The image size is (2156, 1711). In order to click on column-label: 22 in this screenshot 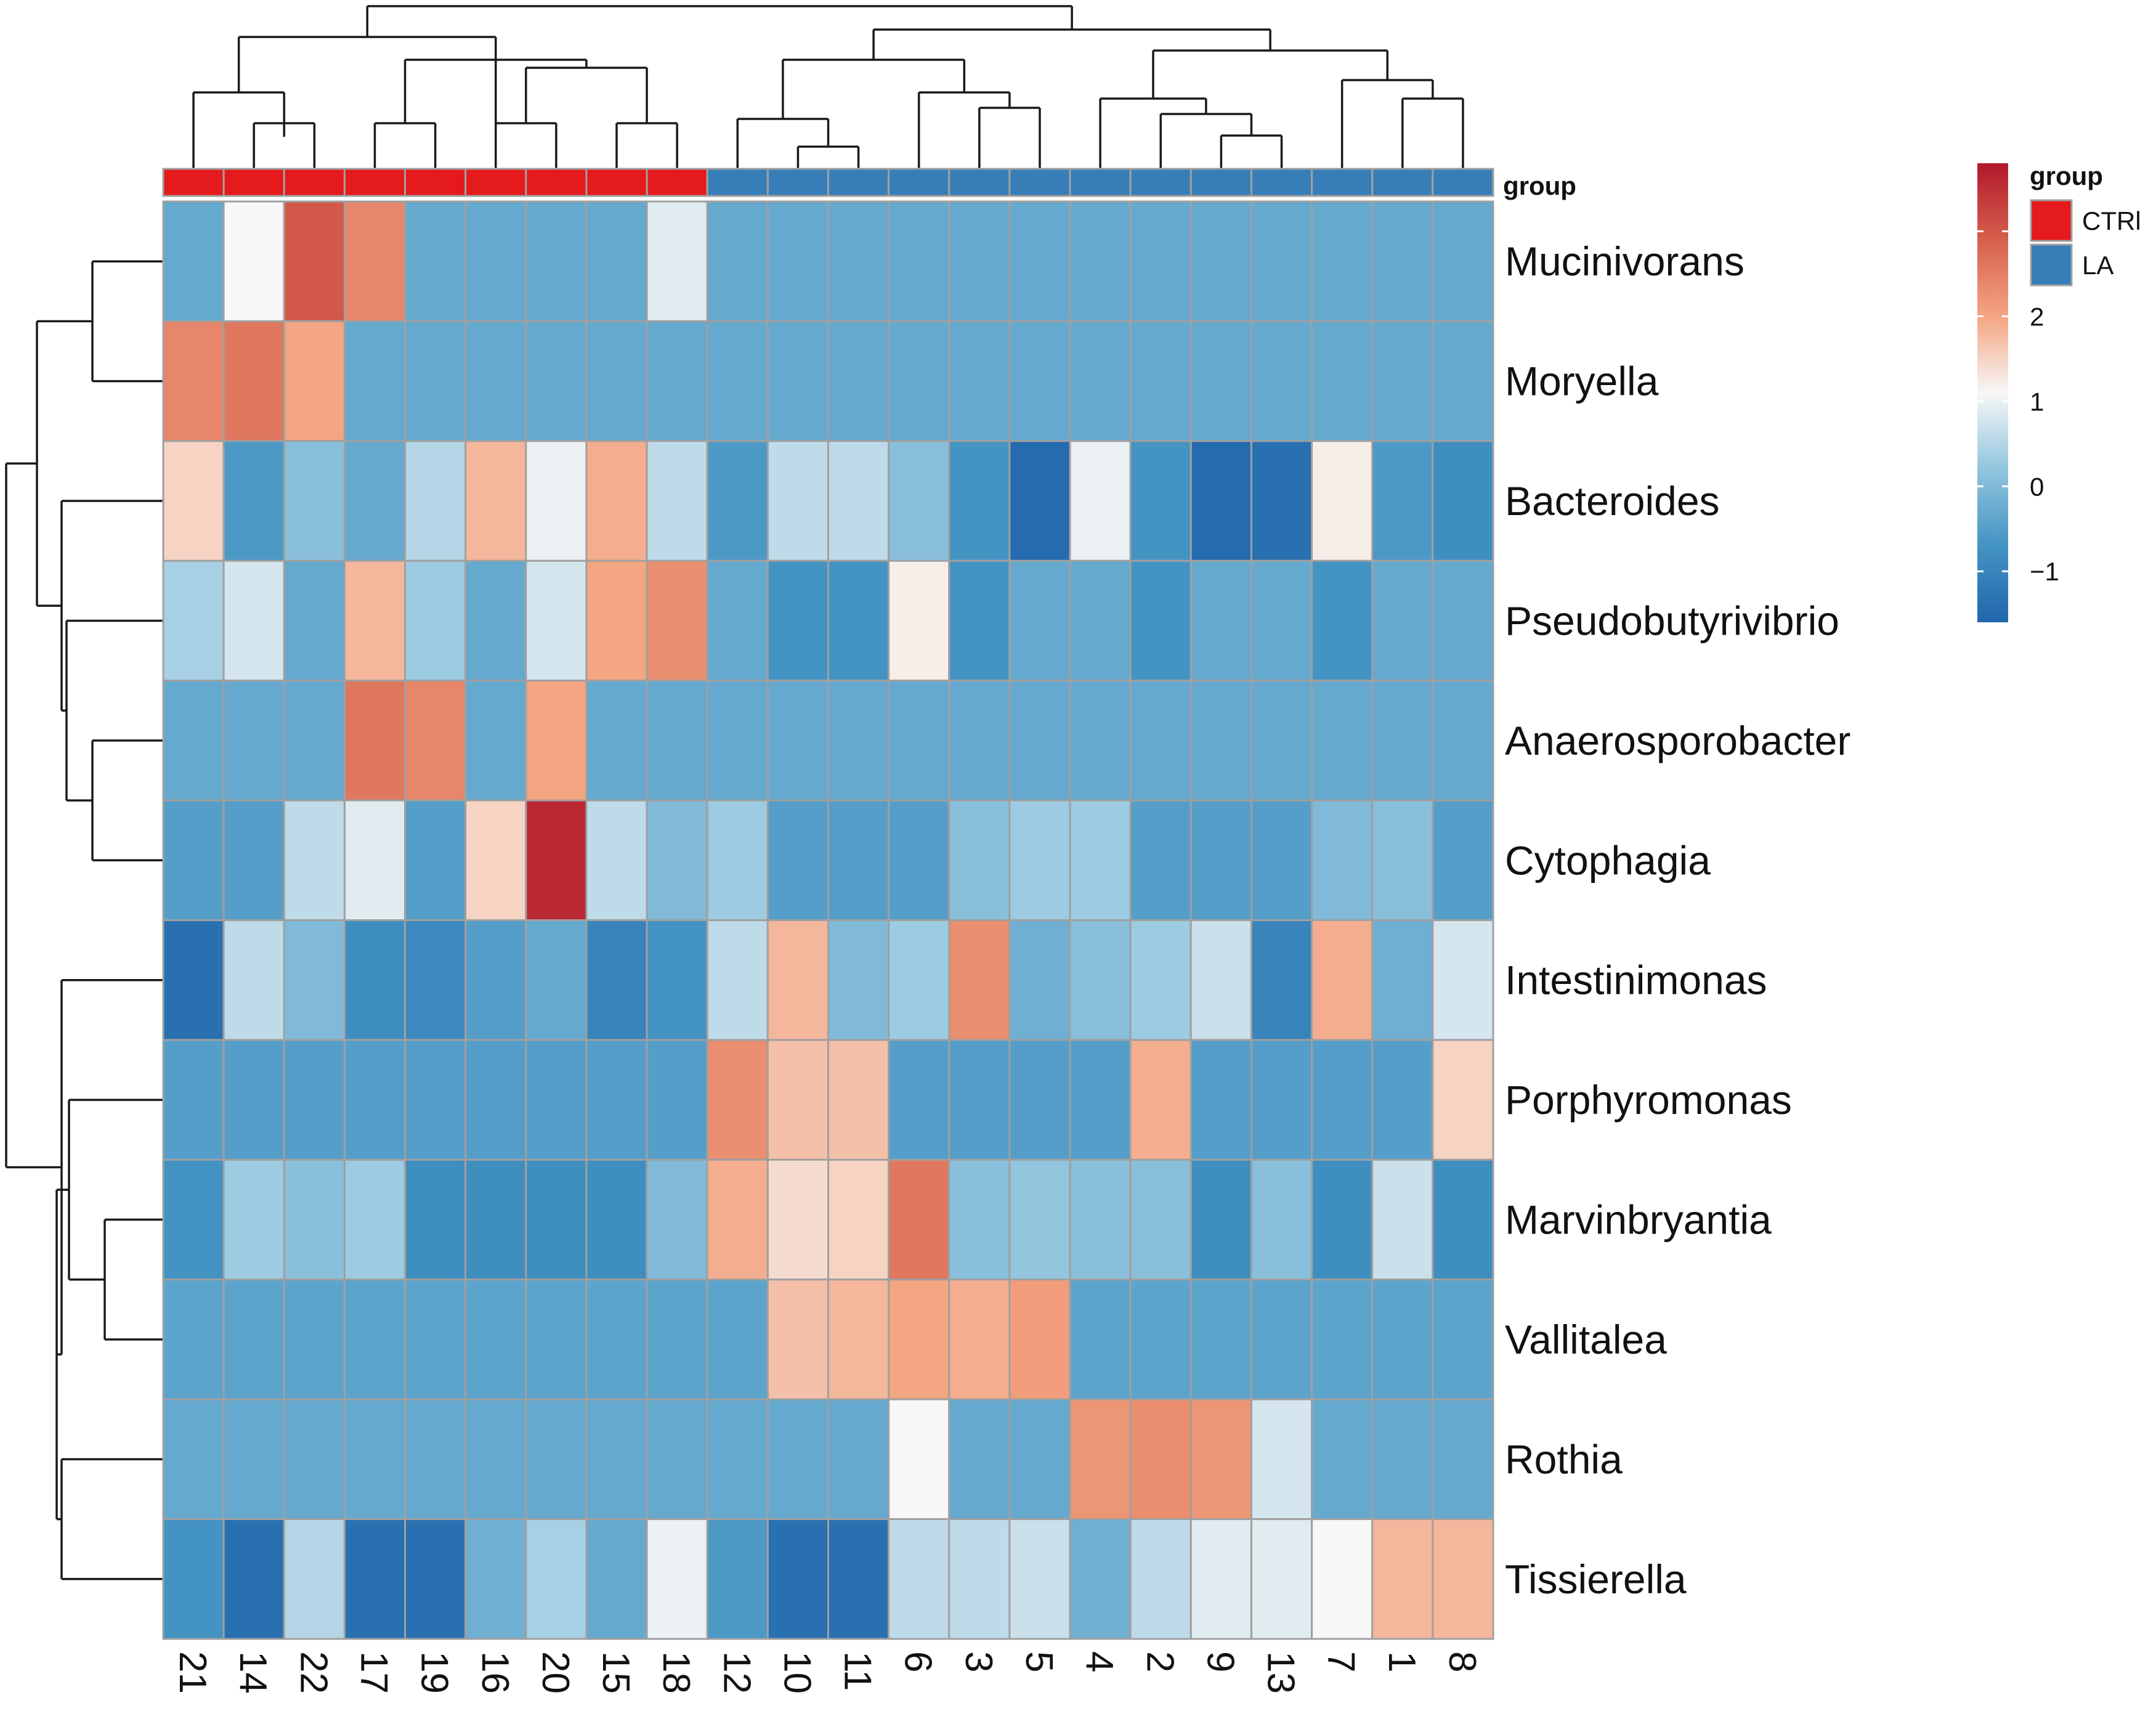, I will do `click(313, 1672)`.